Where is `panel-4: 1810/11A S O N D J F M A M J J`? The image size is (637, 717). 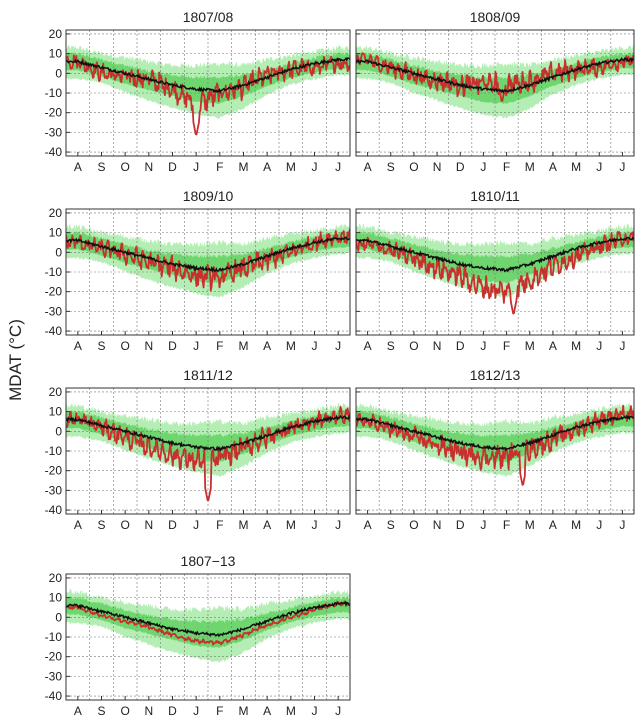
panel-4: 1810/11A S O N D J F M A M J J is located at coordinates (495, 270).